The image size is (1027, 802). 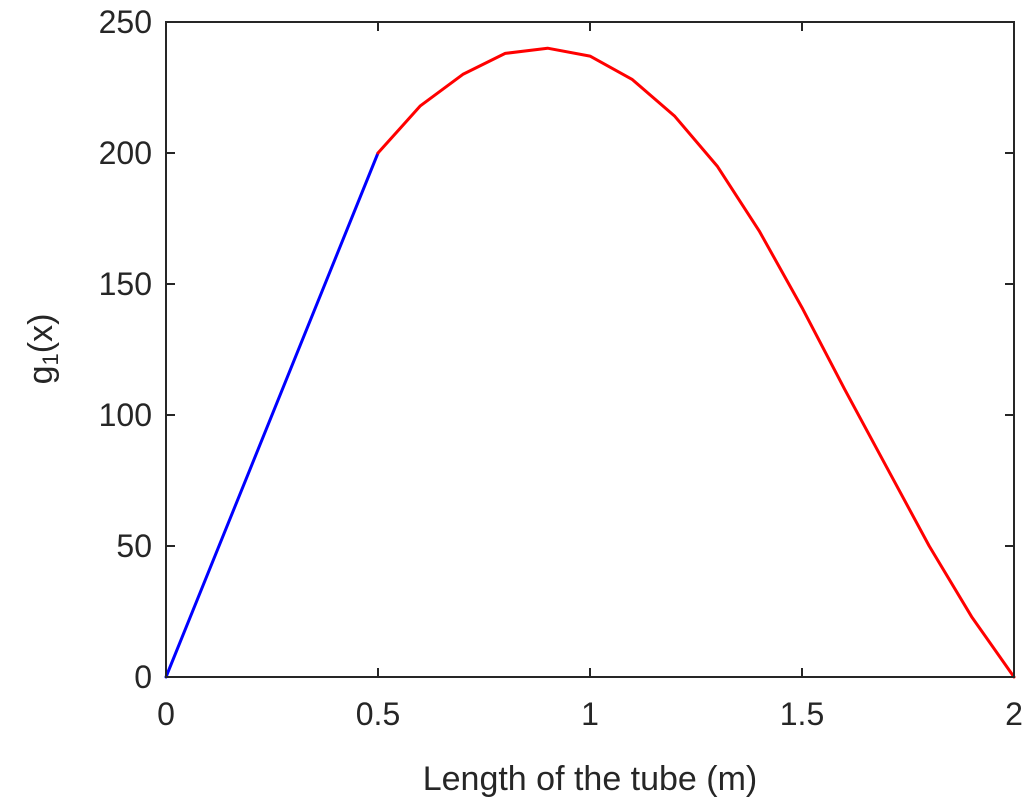 I want to click on y-axis-label-subscript: 1, so click(x=50, y=359).